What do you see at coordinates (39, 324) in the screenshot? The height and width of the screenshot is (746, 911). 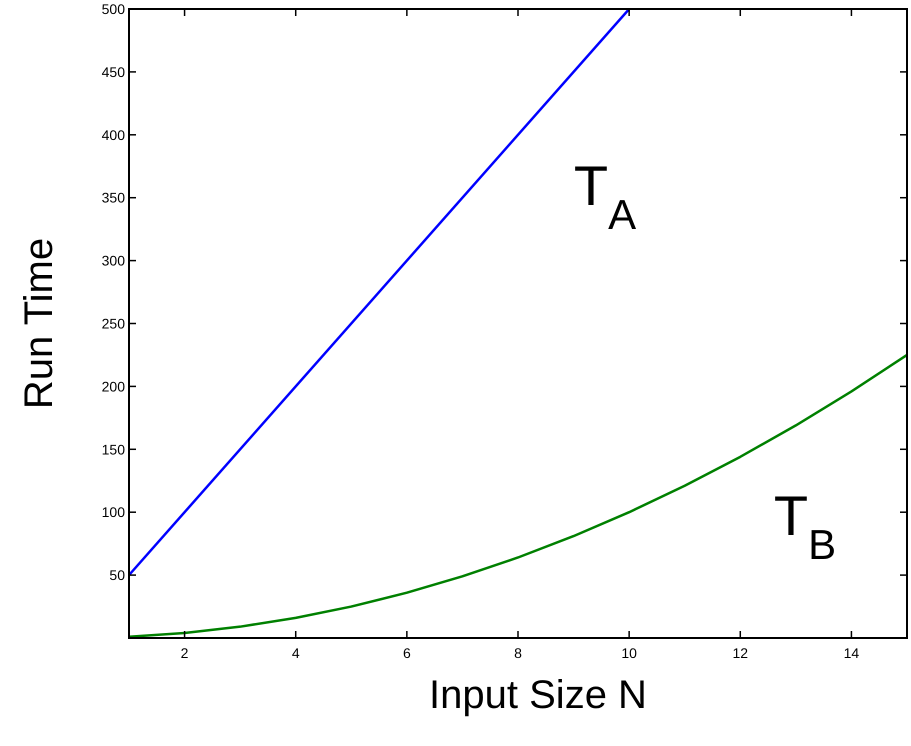 I see `y-axis-title: Run Time` at bounding box center [39, 324].